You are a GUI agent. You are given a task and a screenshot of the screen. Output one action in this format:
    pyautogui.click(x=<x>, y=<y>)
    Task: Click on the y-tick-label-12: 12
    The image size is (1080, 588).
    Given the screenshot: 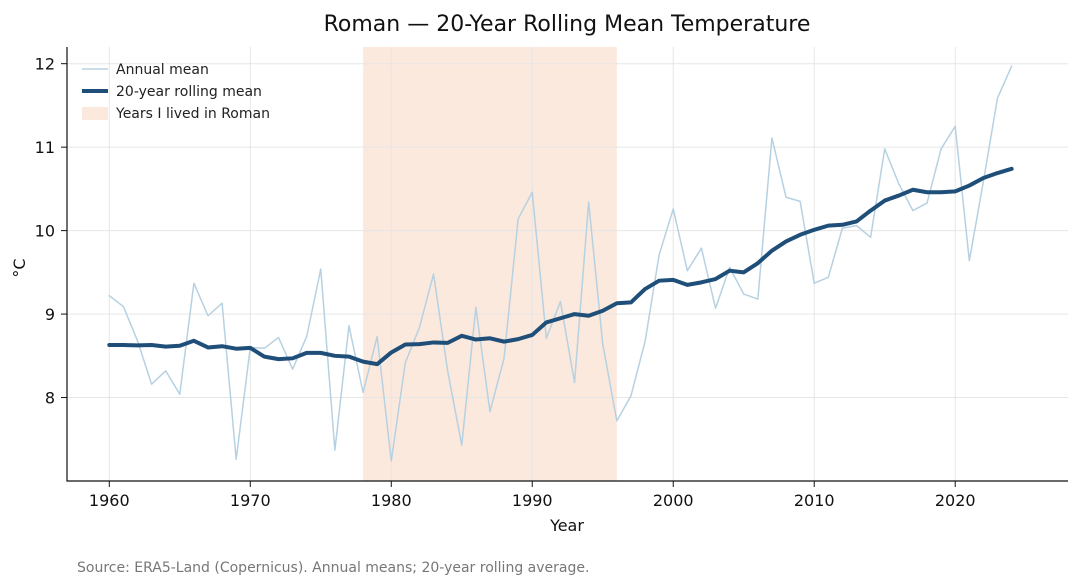 What is the action you would take?
    pyautogui.click(x=45, y=64)
    